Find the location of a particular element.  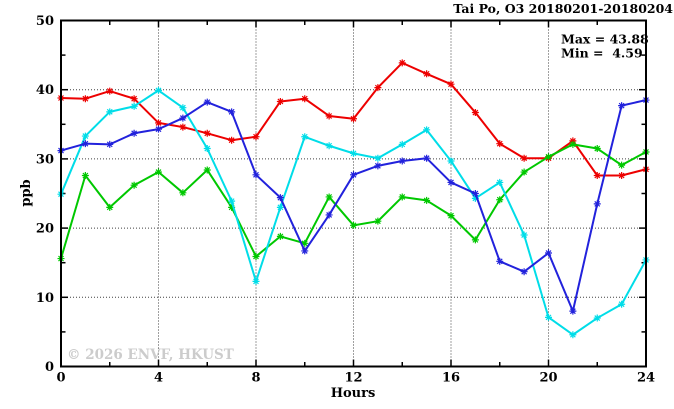

x-tick-label: 24 is located at coordinates (646, 378).